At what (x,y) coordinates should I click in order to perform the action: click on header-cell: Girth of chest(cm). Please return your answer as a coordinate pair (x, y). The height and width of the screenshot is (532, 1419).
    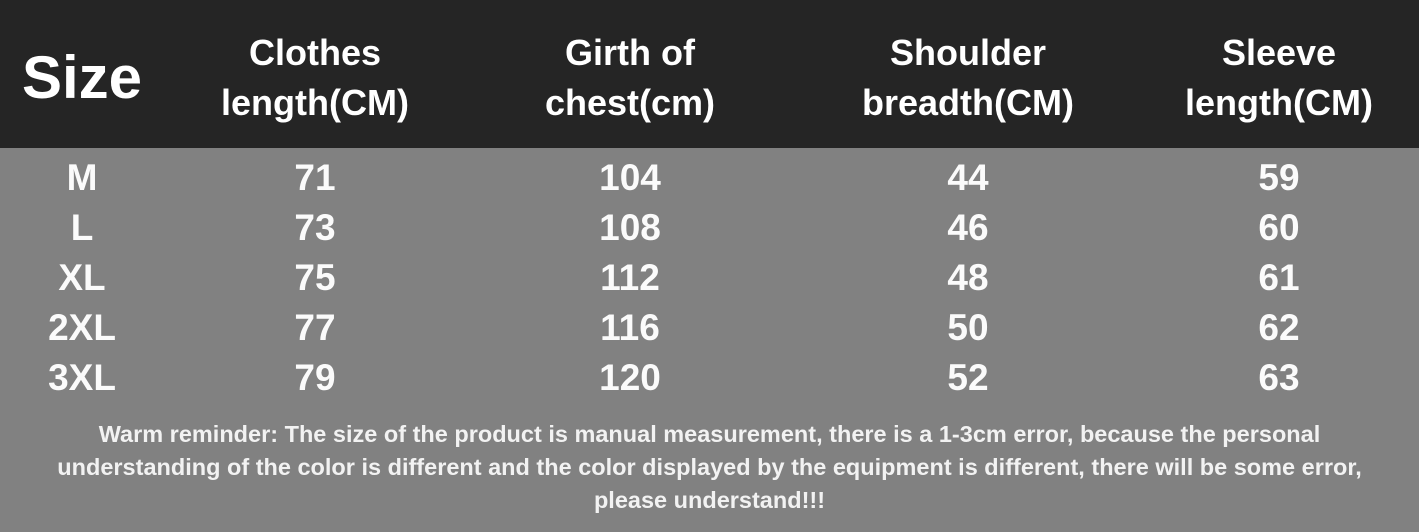
    Looking at the image, I should click on (630, 78).